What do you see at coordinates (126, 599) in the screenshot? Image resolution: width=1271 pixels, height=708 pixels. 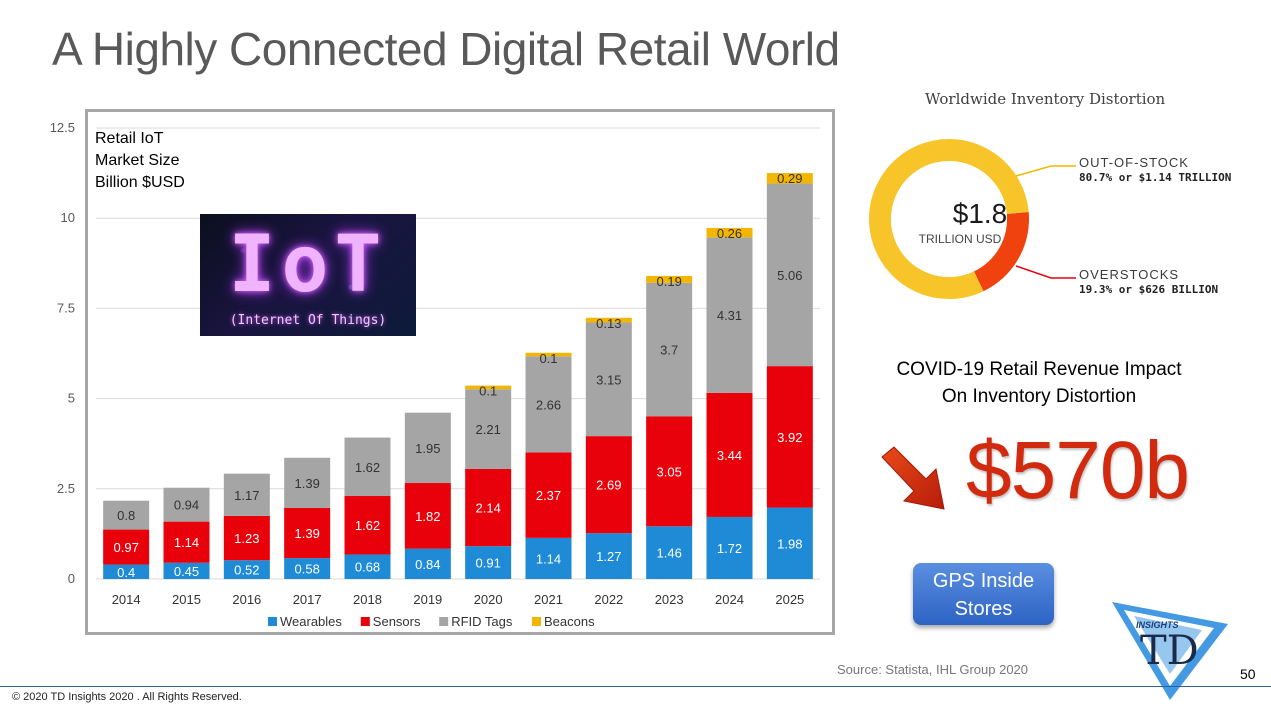 I see `x-tick-label: 2014` at bounding box center [126, 599].